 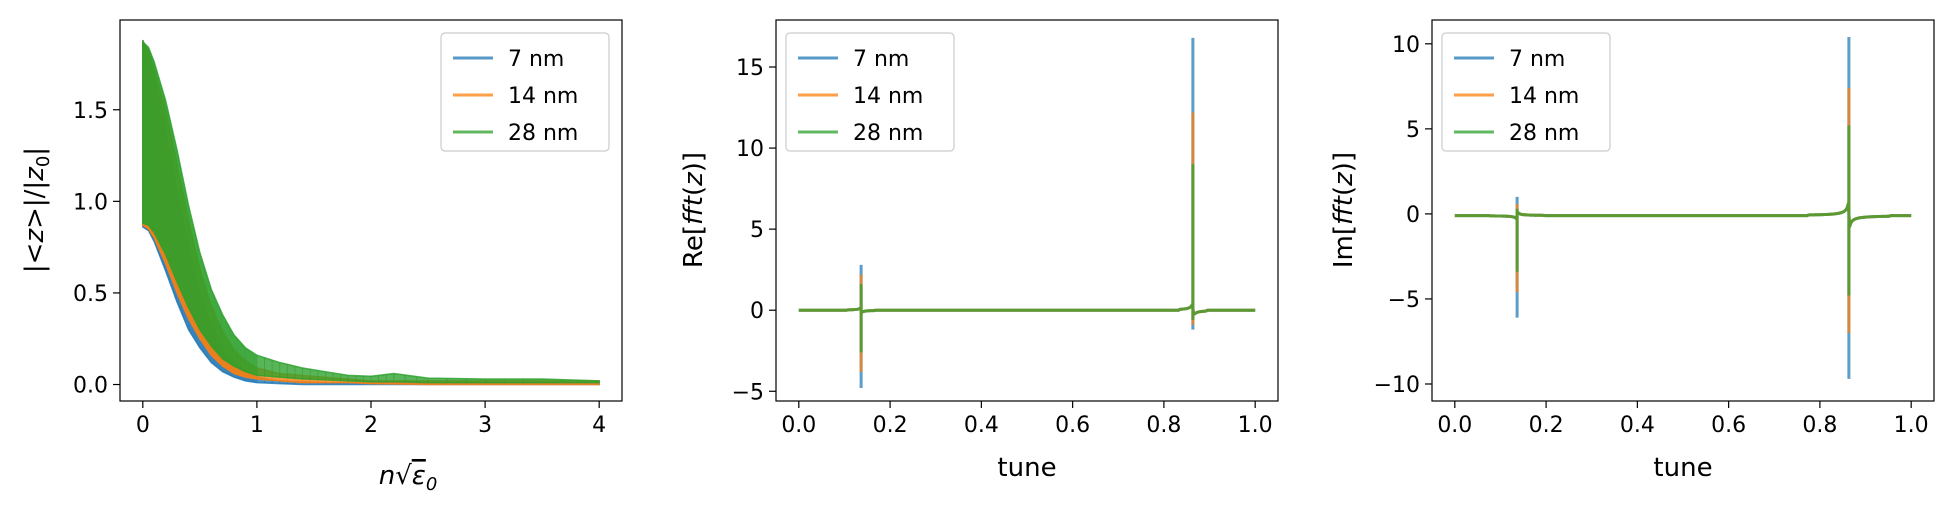 What do you see at coordinates (1819, 425) in the screenshot?
I see `p2-xtick-label: 0.8` at bounding box center [1819, 425].